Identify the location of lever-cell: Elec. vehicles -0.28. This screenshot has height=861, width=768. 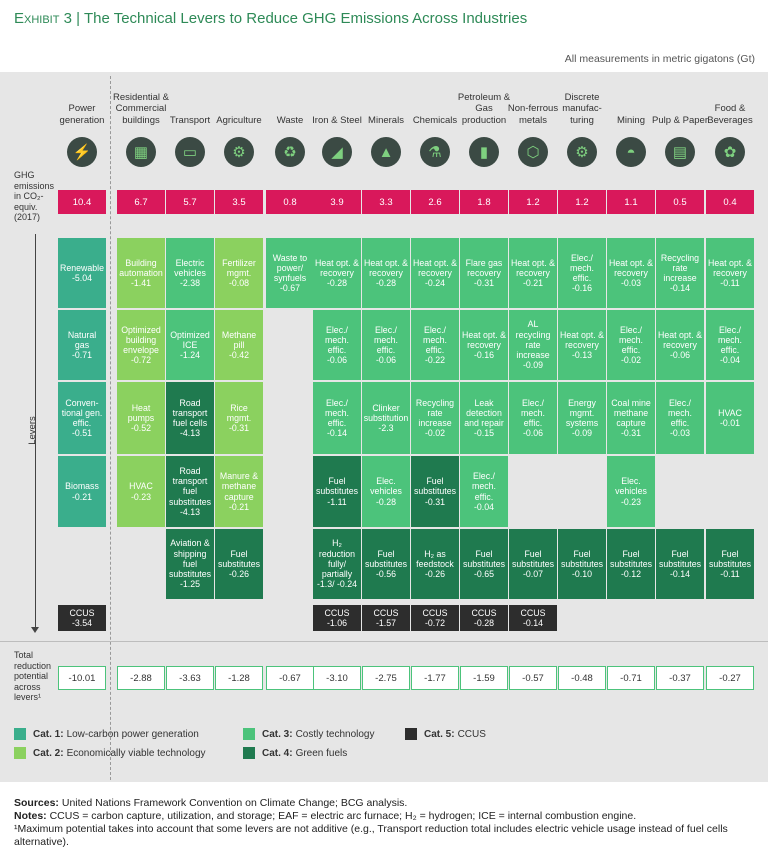
(386, 491).